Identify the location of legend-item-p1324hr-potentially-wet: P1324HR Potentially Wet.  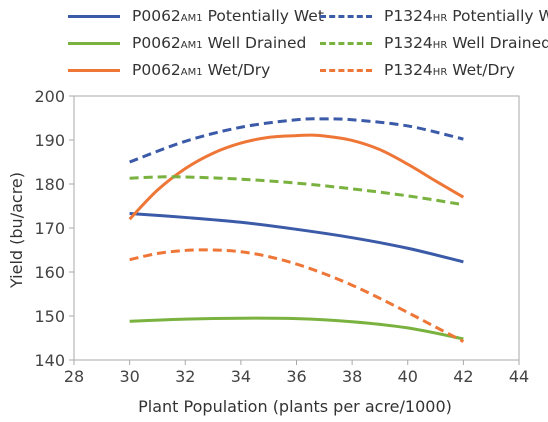
(434, 16).